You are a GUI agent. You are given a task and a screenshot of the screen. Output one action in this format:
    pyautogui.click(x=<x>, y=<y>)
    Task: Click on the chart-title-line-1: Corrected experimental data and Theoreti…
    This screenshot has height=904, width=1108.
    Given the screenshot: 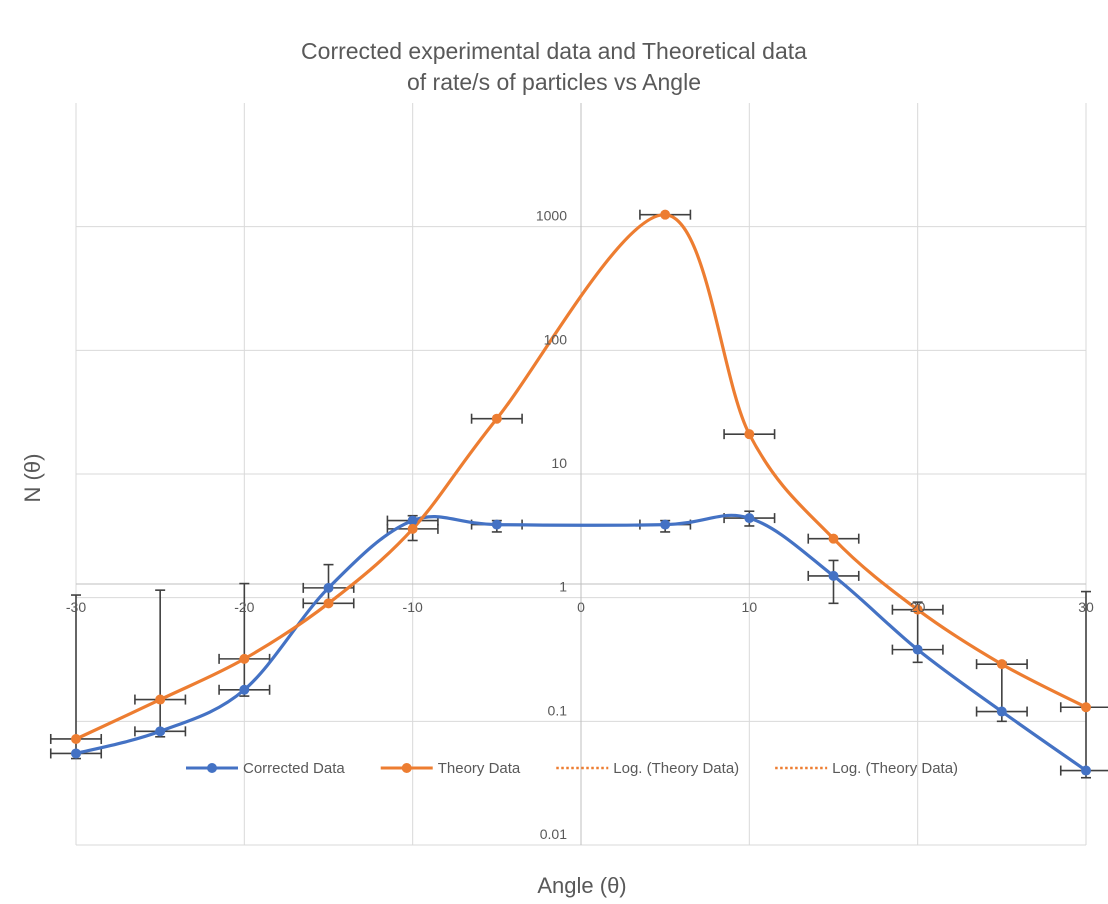 What is the action you would take?
    pyautogui.click(x=554, y=51)
    